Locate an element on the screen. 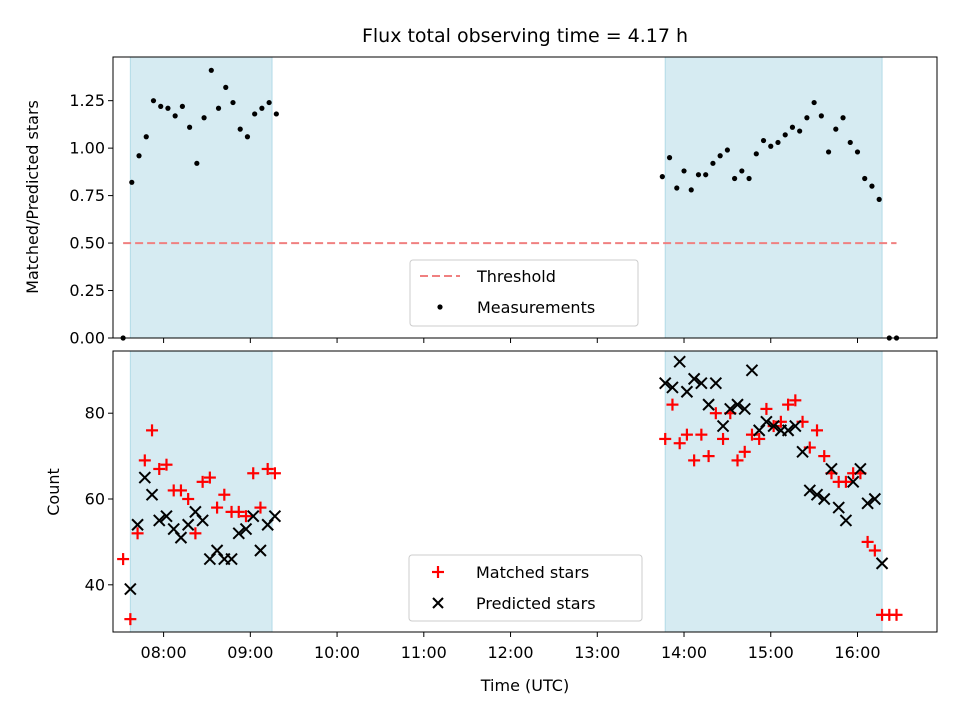 The image size is (960, 720). y-tick-label: 40 is located at coordinates (95, 584).